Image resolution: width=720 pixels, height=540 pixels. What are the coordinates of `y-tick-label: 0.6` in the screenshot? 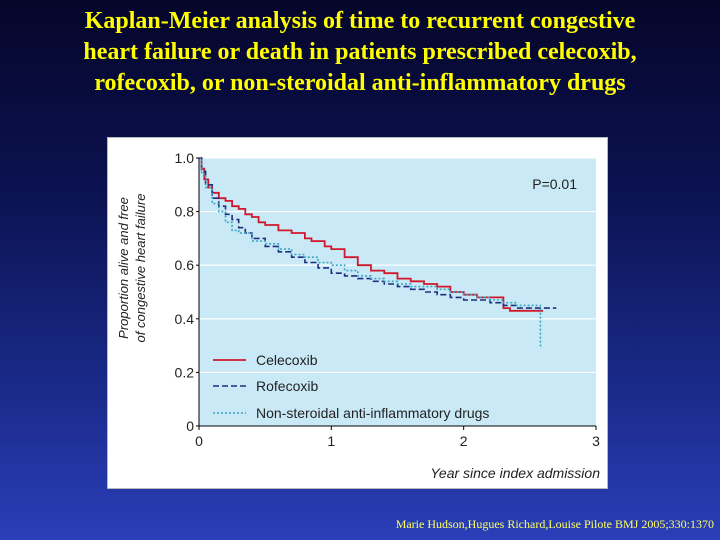 It's located at (185, 265).